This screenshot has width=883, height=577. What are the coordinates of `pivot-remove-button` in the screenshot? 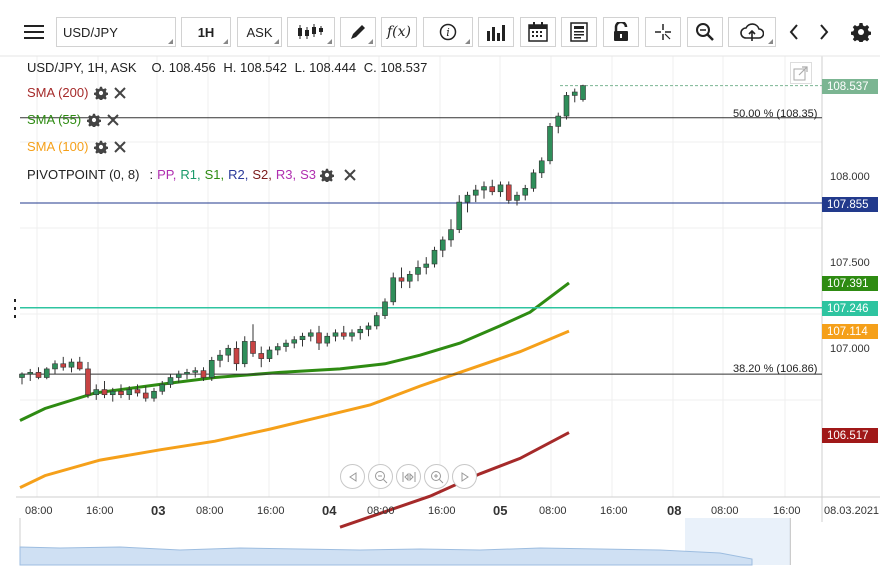 It's located at (350, 174).